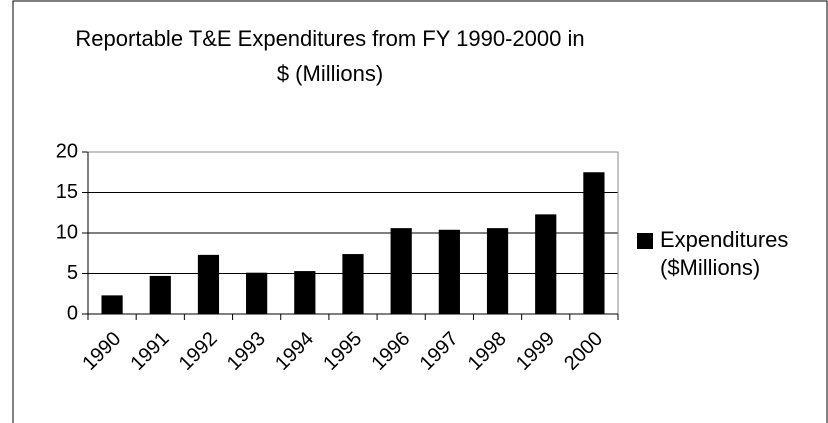 This screenshot has width=828, height=423. Describe the element at coordinates (67, 151) in the screenshot. I see `y-tick-label: 20` at that location.